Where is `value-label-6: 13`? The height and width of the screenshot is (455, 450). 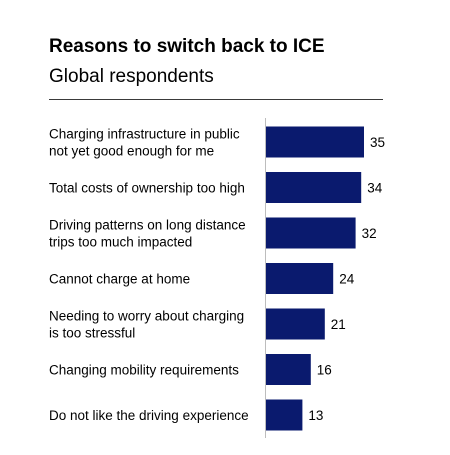
value-label-6: 13 is located at coordinates (315, 415).